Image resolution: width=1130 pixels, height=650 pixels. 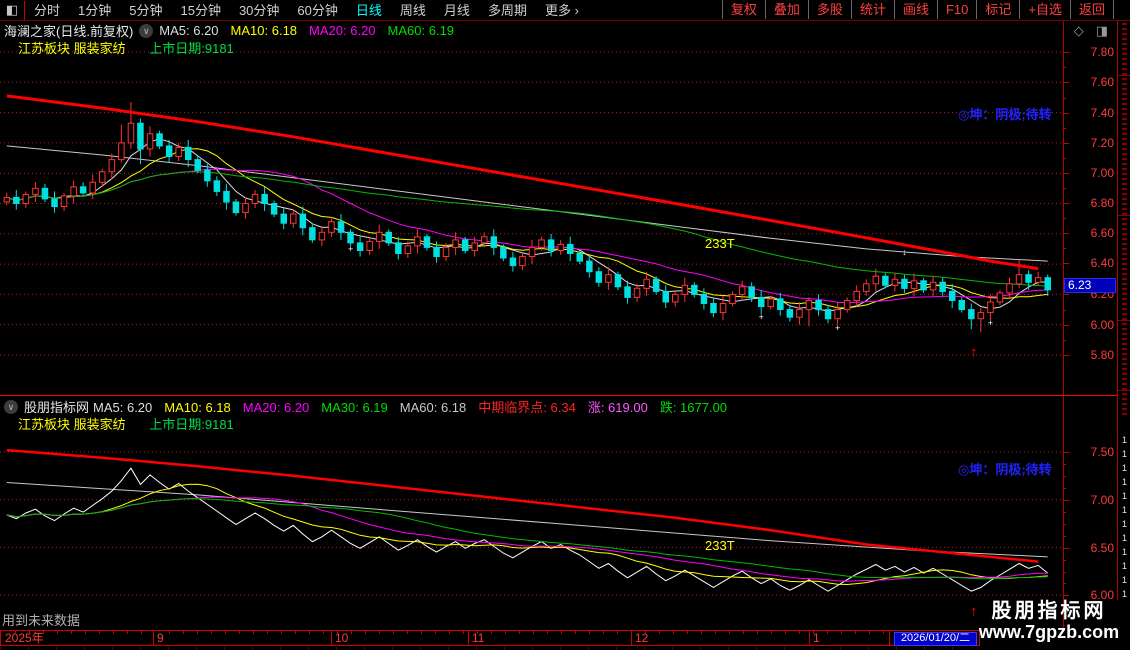 I want to click on trend-label-233t-top: 233T, so click(x=720, y=243).